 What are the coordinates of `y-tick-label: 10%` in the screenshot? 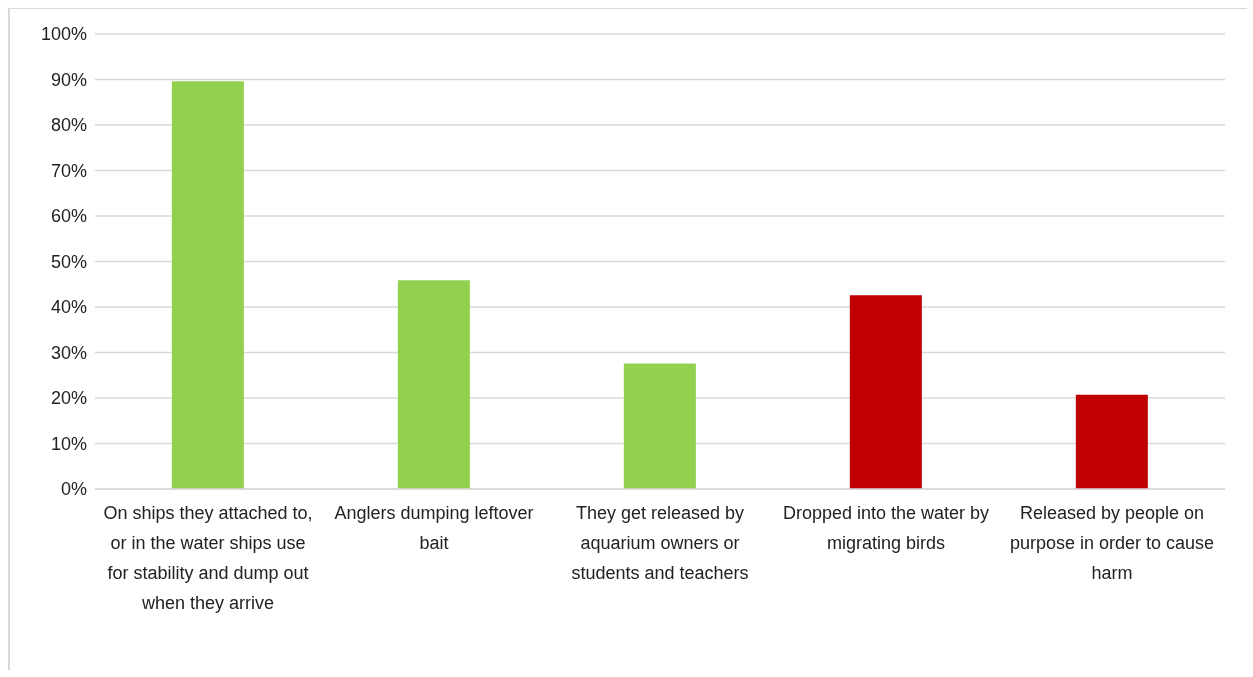 It's located at (68, 443).